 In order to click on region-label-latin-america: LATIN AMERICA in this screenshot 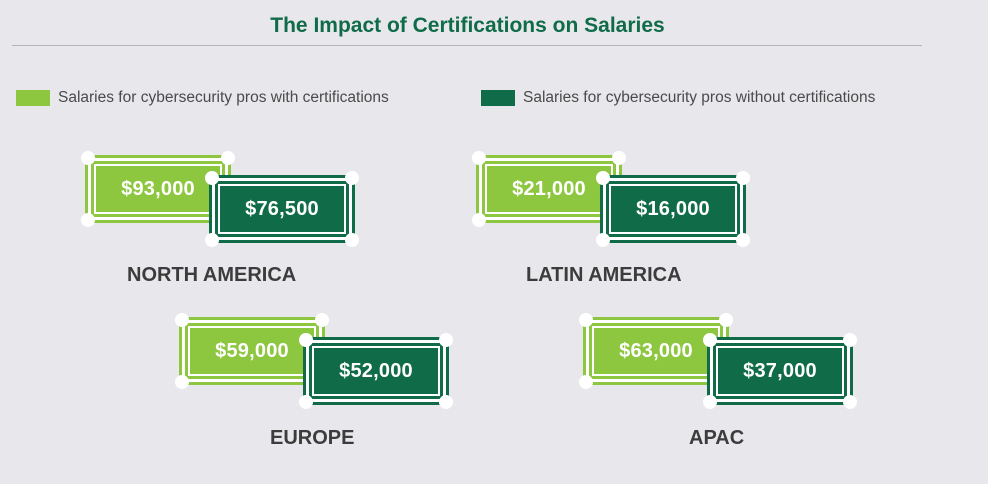, I will do `click(604, 275)`.